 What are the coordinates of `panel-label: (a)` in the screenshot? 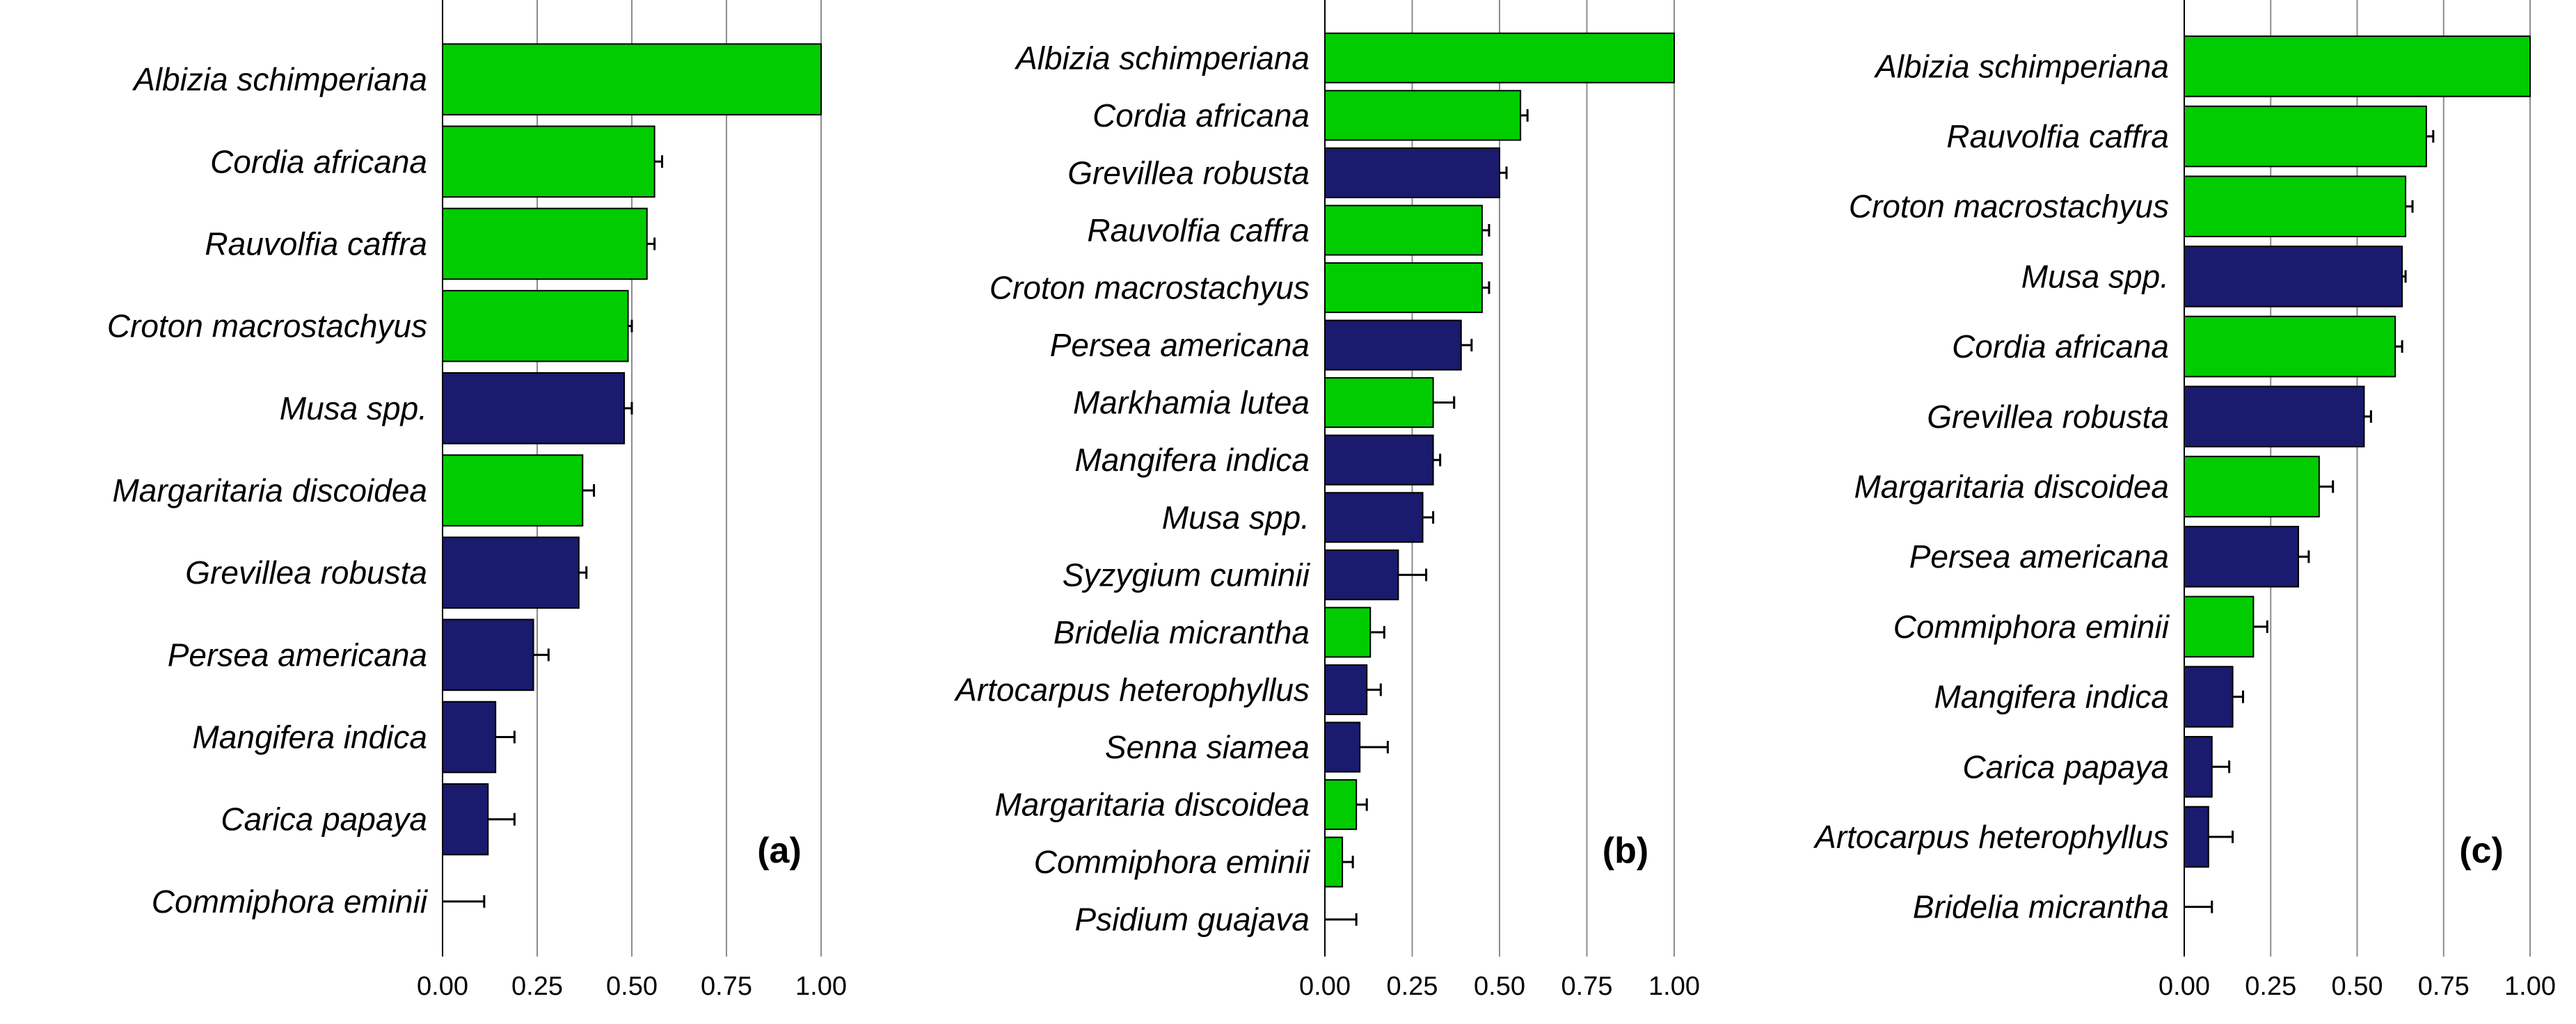 It's located at (779, 851).